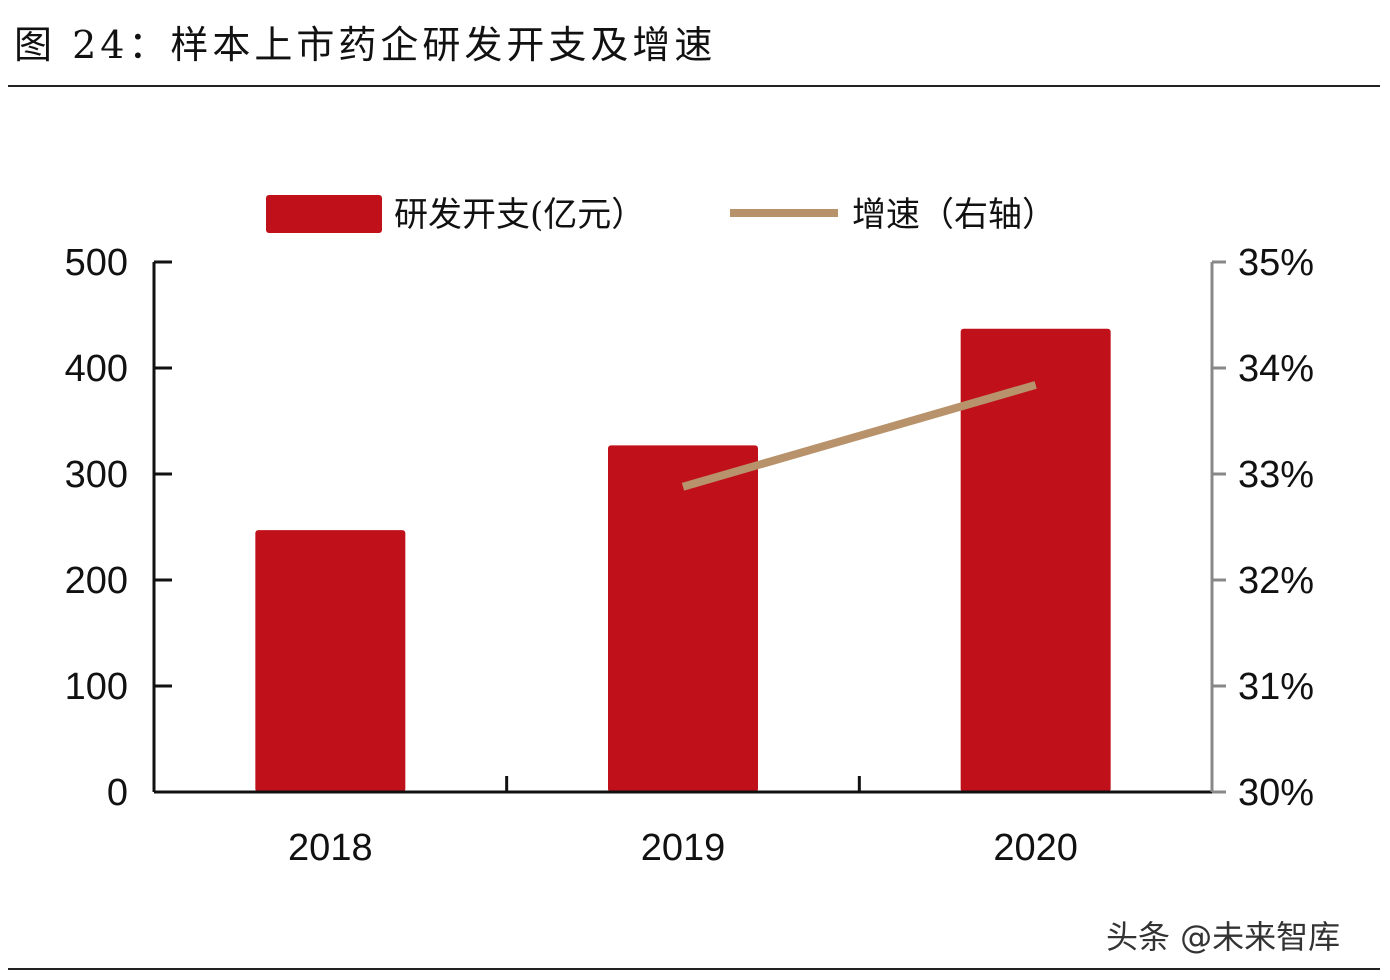 The width and height of the screenshot is (1390, 980). I want to click on growth-line-series, so click(859, 436).